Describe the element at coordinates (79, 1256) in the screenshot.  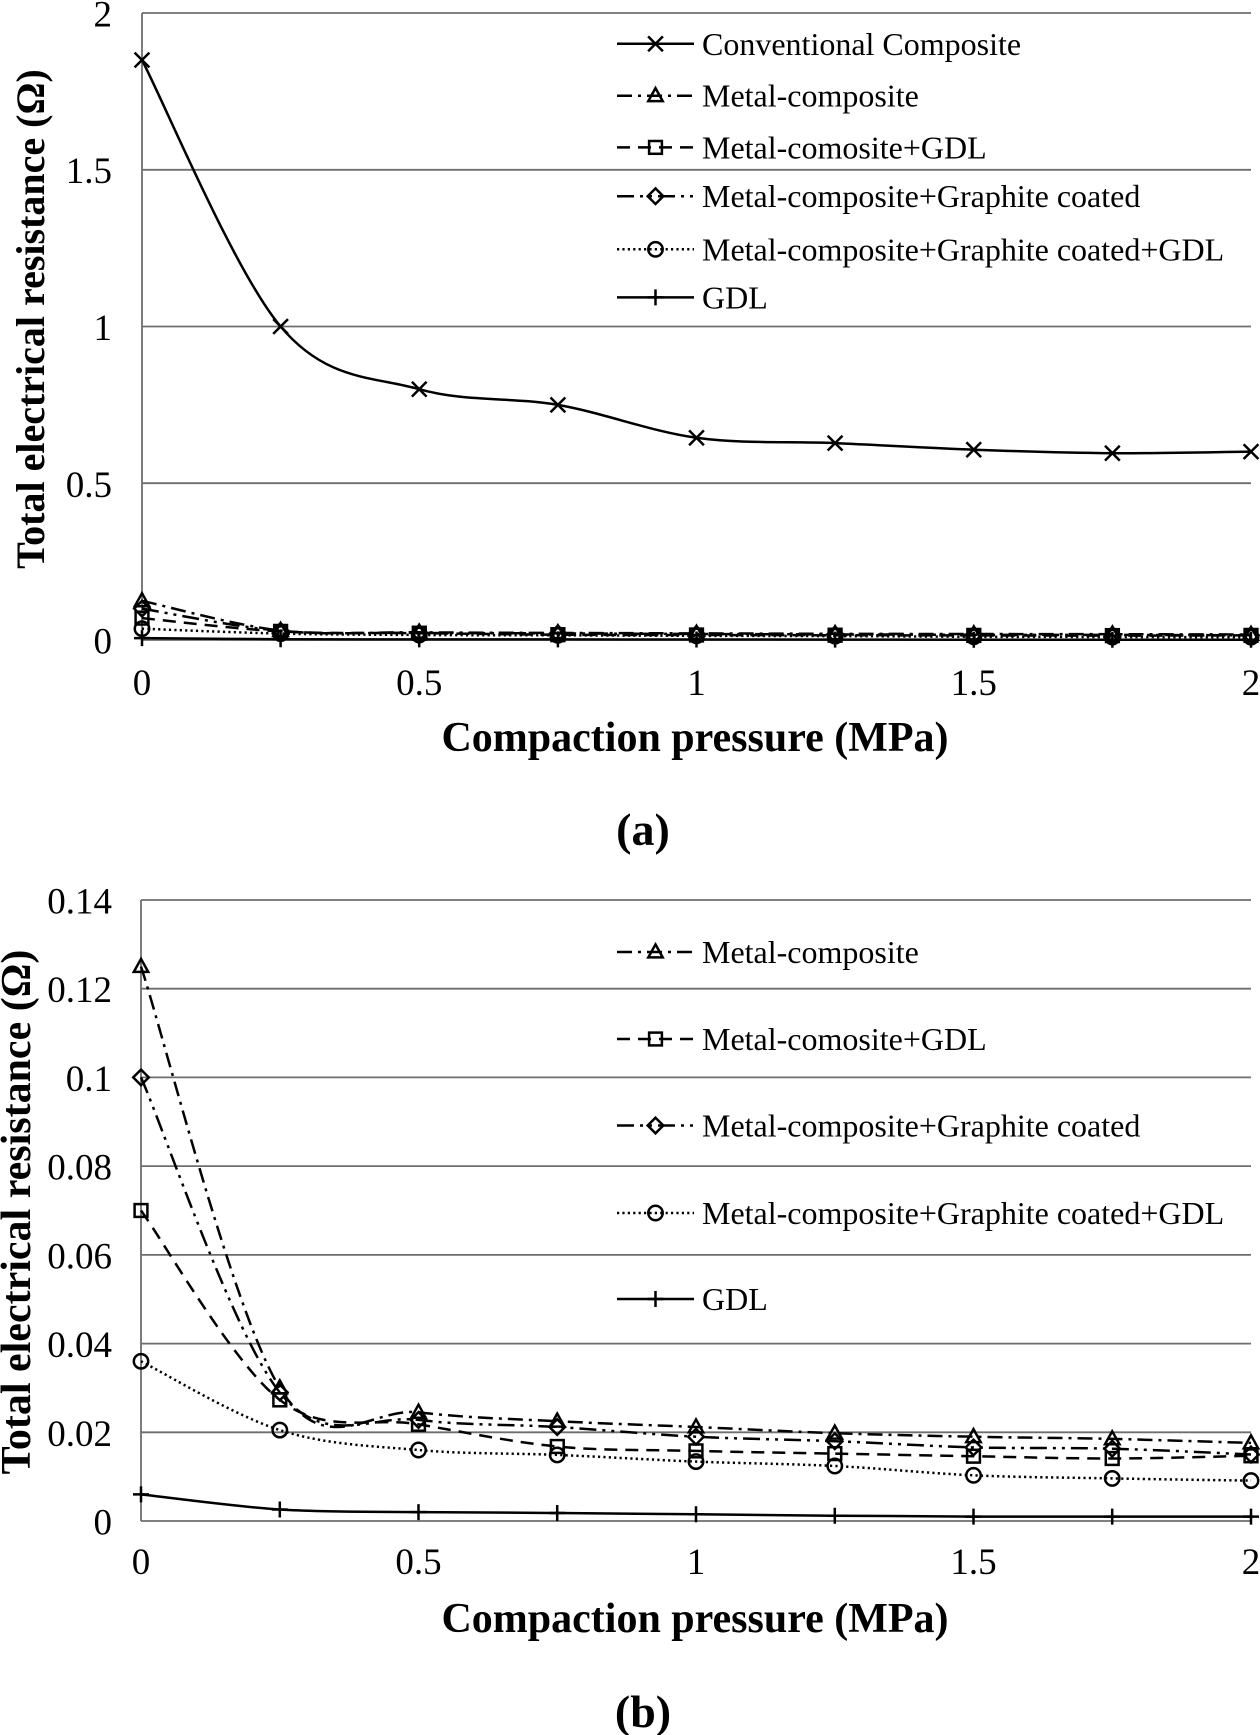
I see `svg-text: 0.06` at that location.